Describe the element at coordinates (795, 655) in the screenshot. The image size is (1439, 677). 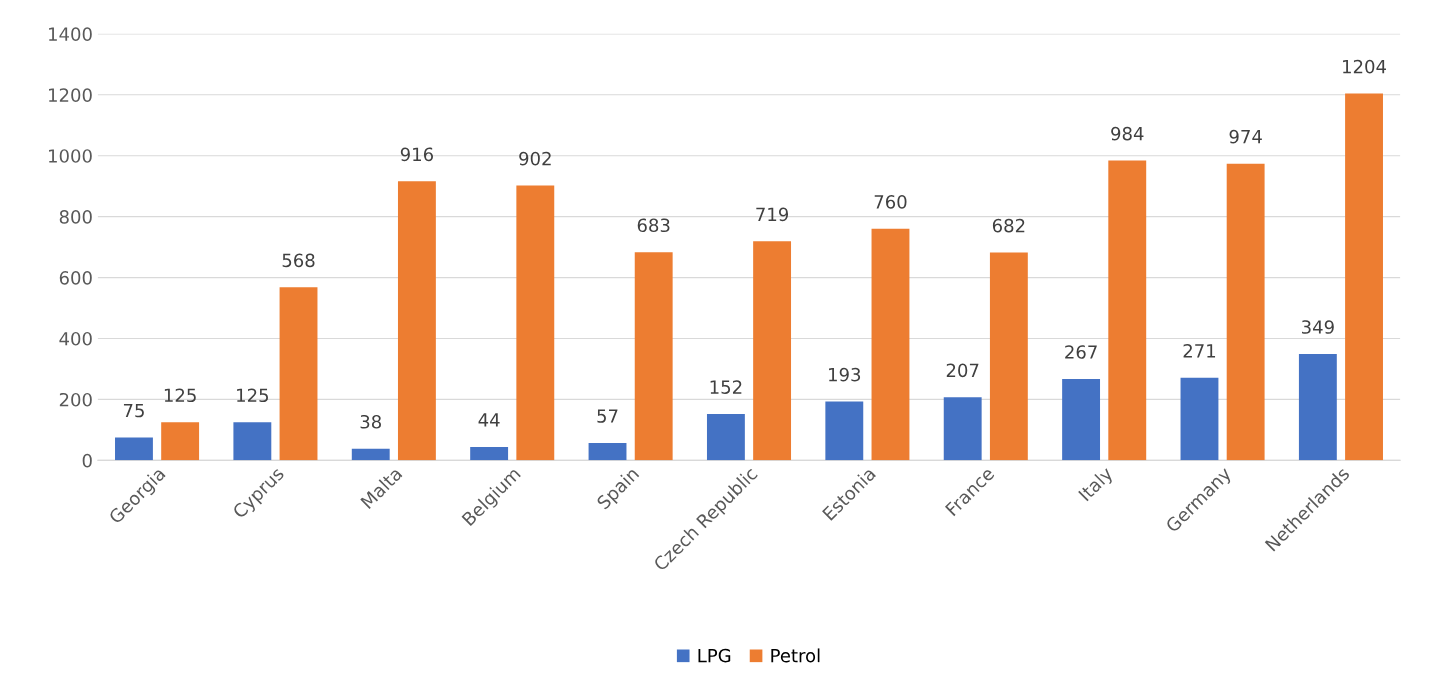
I see `legend-label: Petrol` at that location.